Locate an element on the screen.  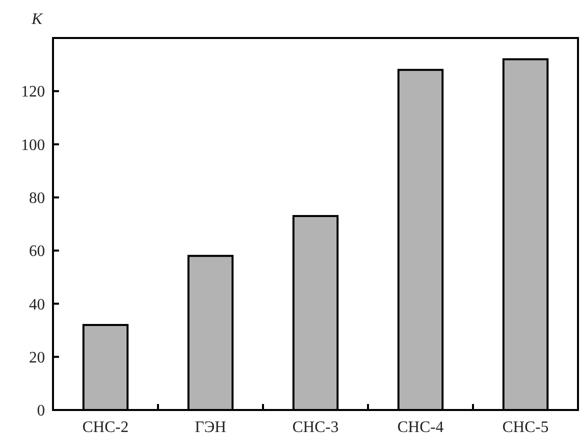
y-tick-label: 60 is located at coordinates (37, 251).